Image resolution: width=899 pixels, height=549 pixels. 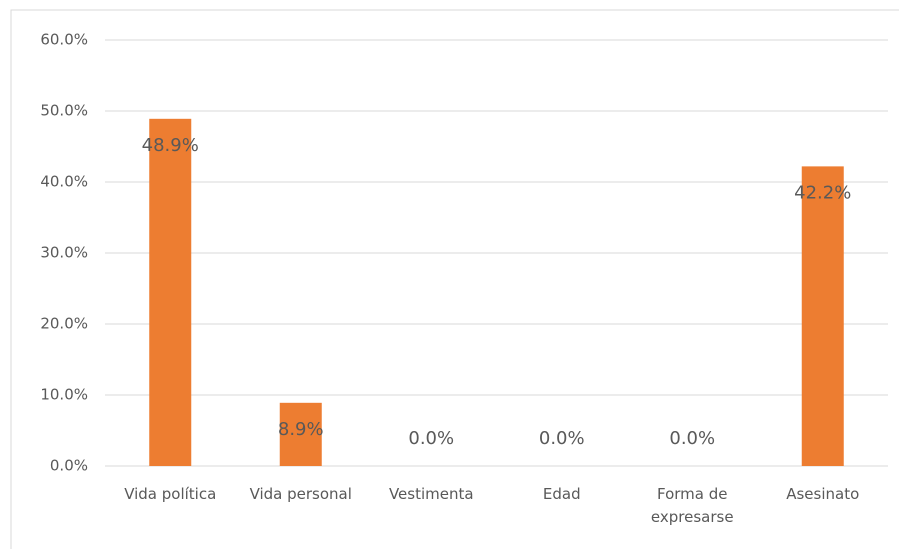 What do you see at coordinates (822, 192) in the screenshot?
I see `data-label: 42.2%` at bounding box center [822, 192].